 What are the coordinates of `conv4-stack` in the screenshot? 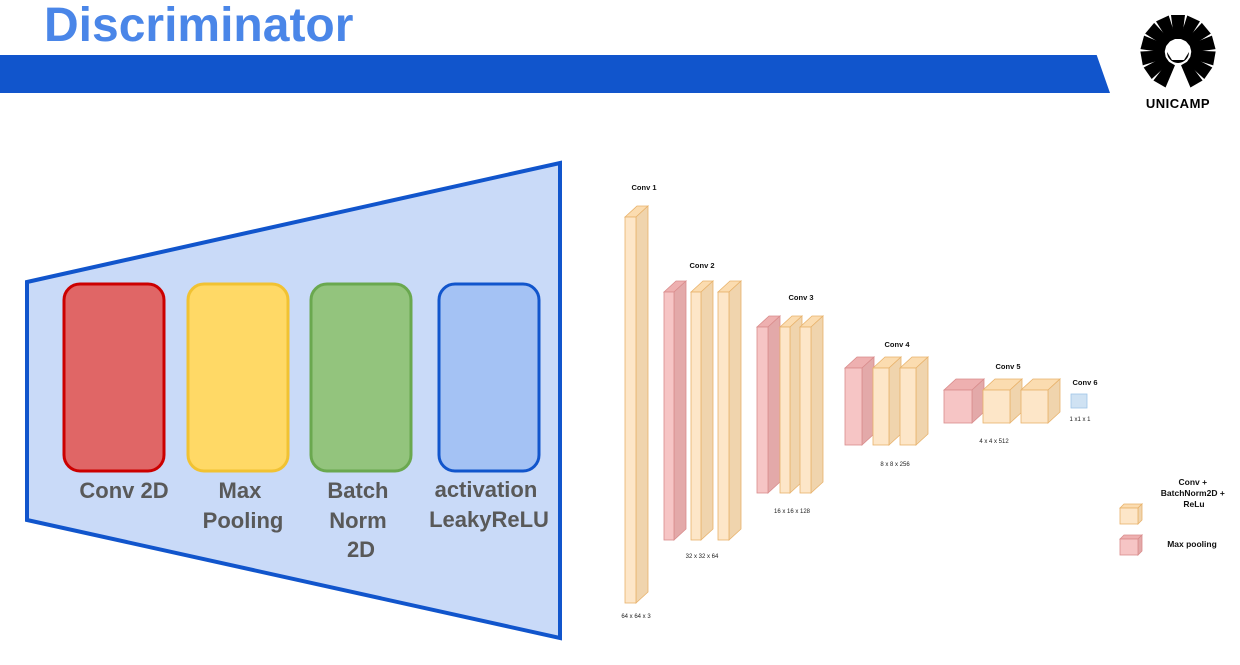 It's located at (886, 401).